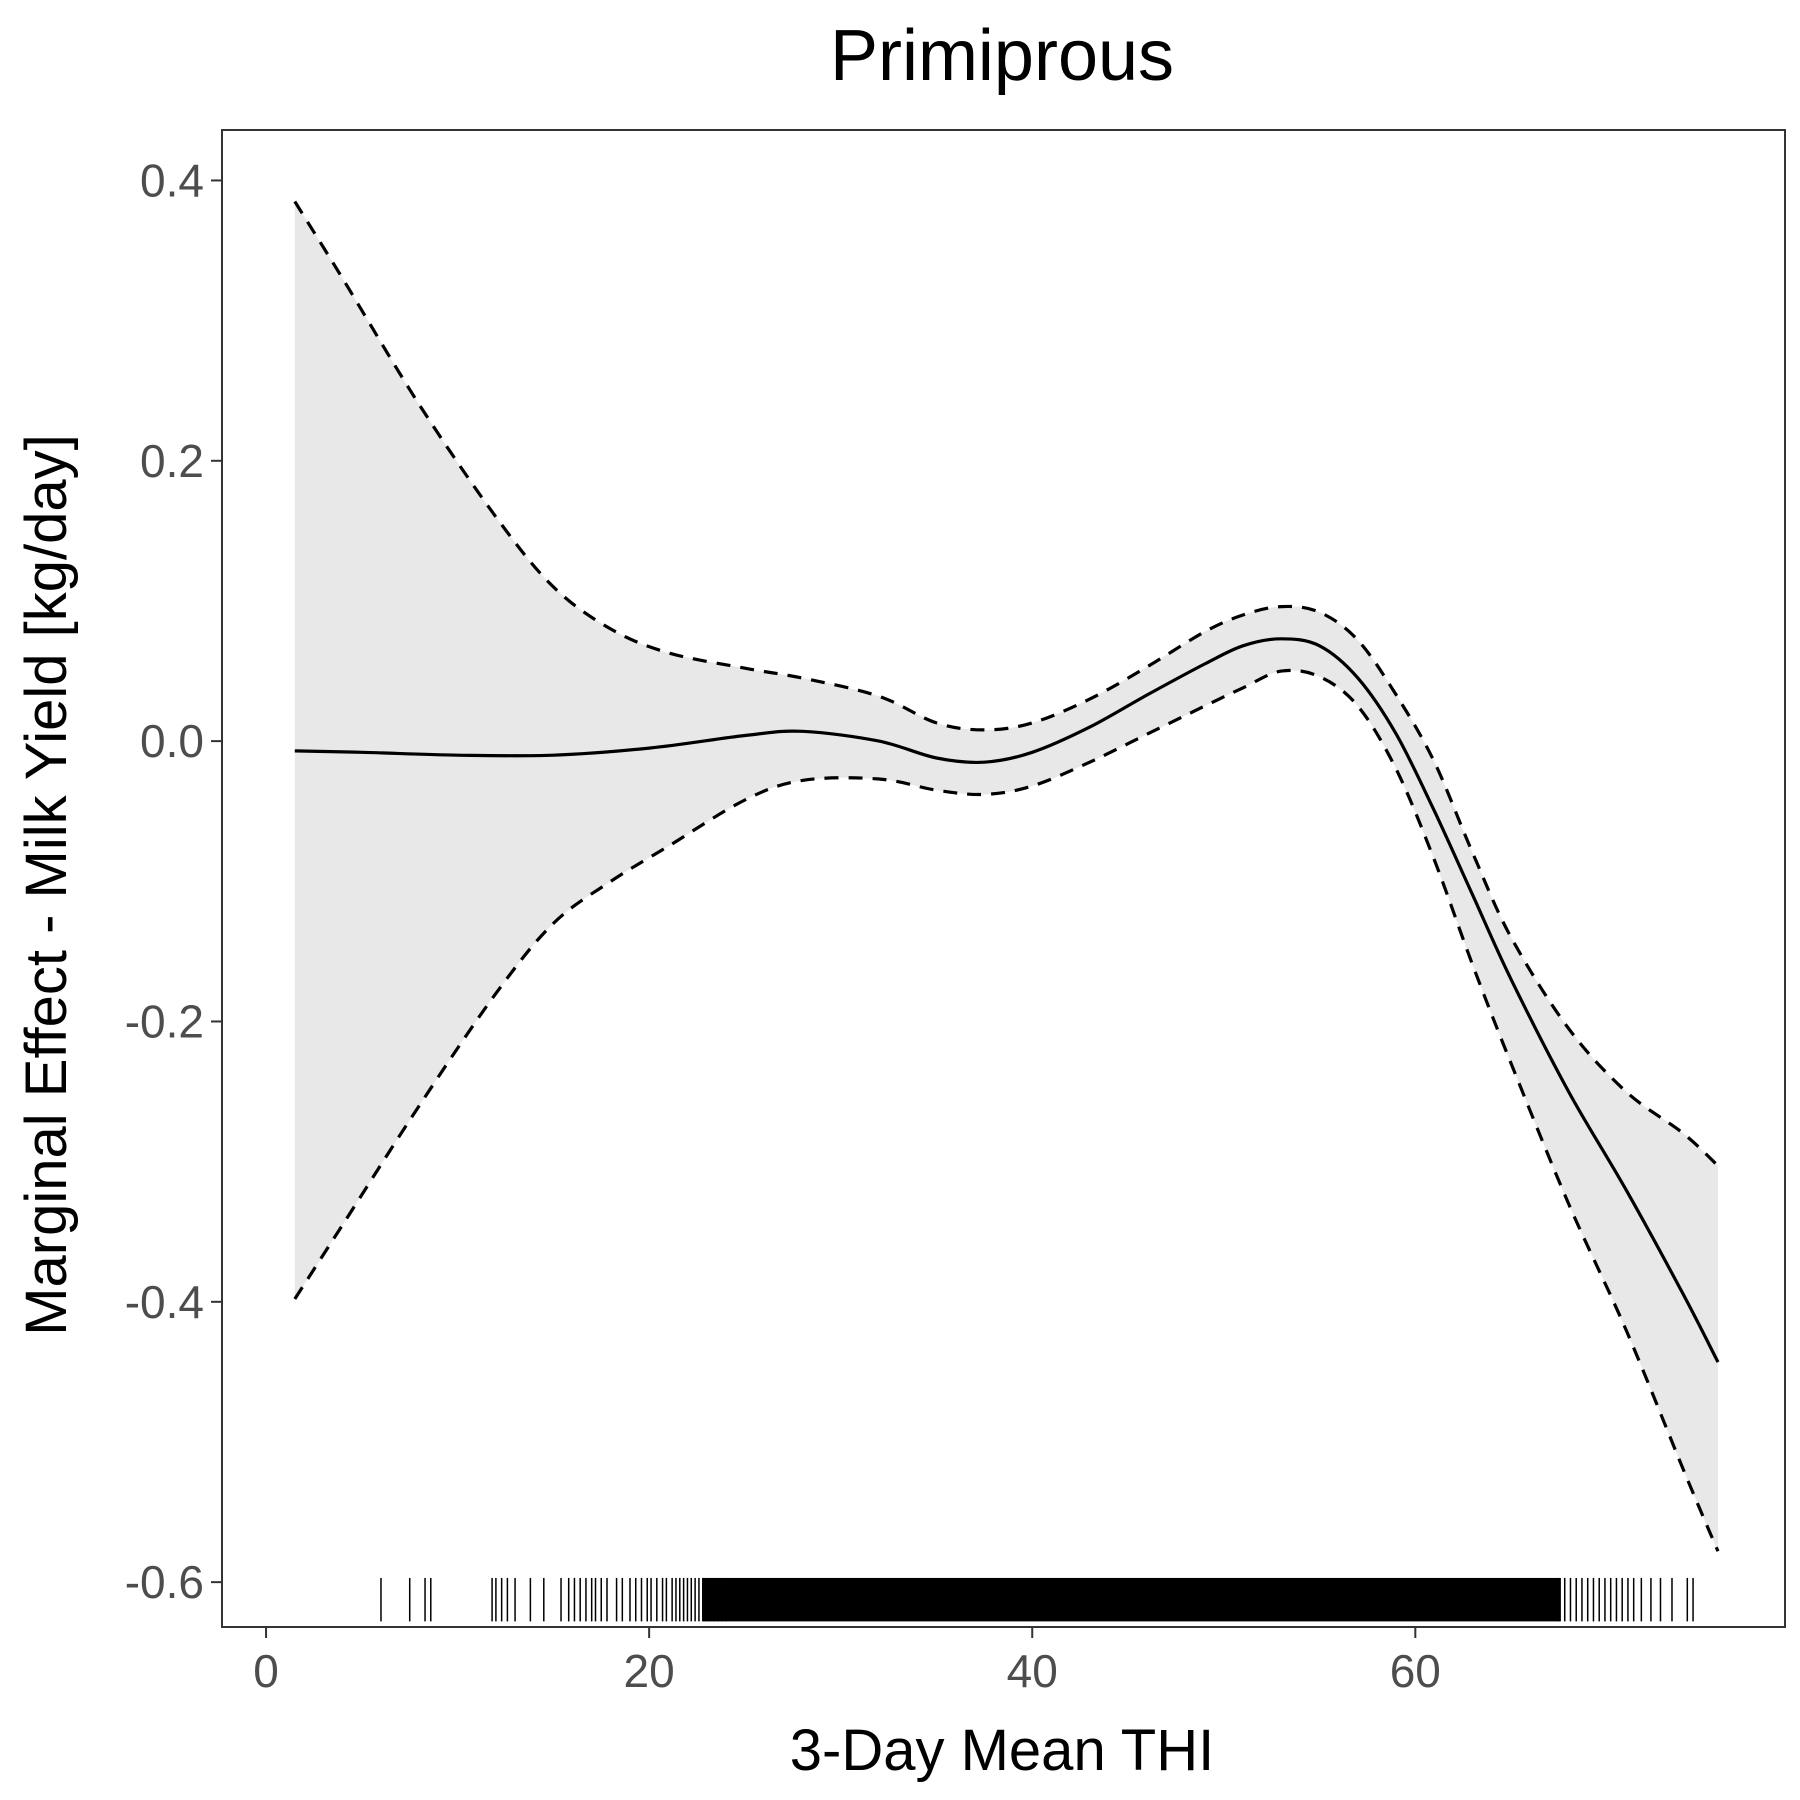 The image size is (1800, 1800). What do you see at coordinates (1002, 56) in the screenshot?
I see `chart-title: Primiprous` at bounding box center [1002, 56].